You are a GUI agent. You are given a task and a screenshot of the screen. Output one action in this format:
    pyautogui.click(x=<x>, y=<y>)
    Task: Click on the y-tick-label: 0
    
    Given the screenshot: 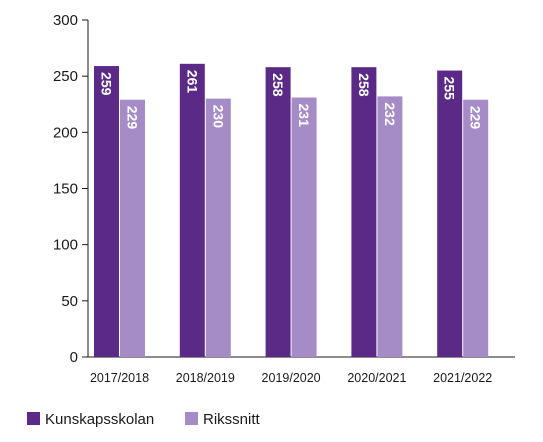 What is the action you would take?
    pyautogui.click(x=74, y=357)
    